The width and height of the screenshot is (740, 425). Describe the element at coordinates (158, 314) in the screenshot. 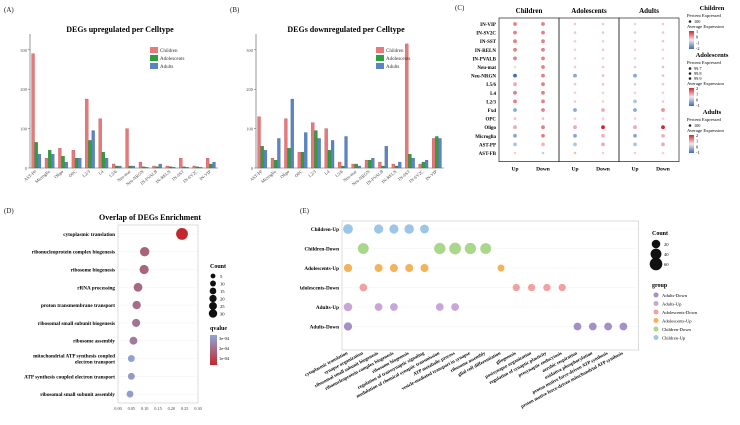

I see `chart-d-plot-frame` at that location.